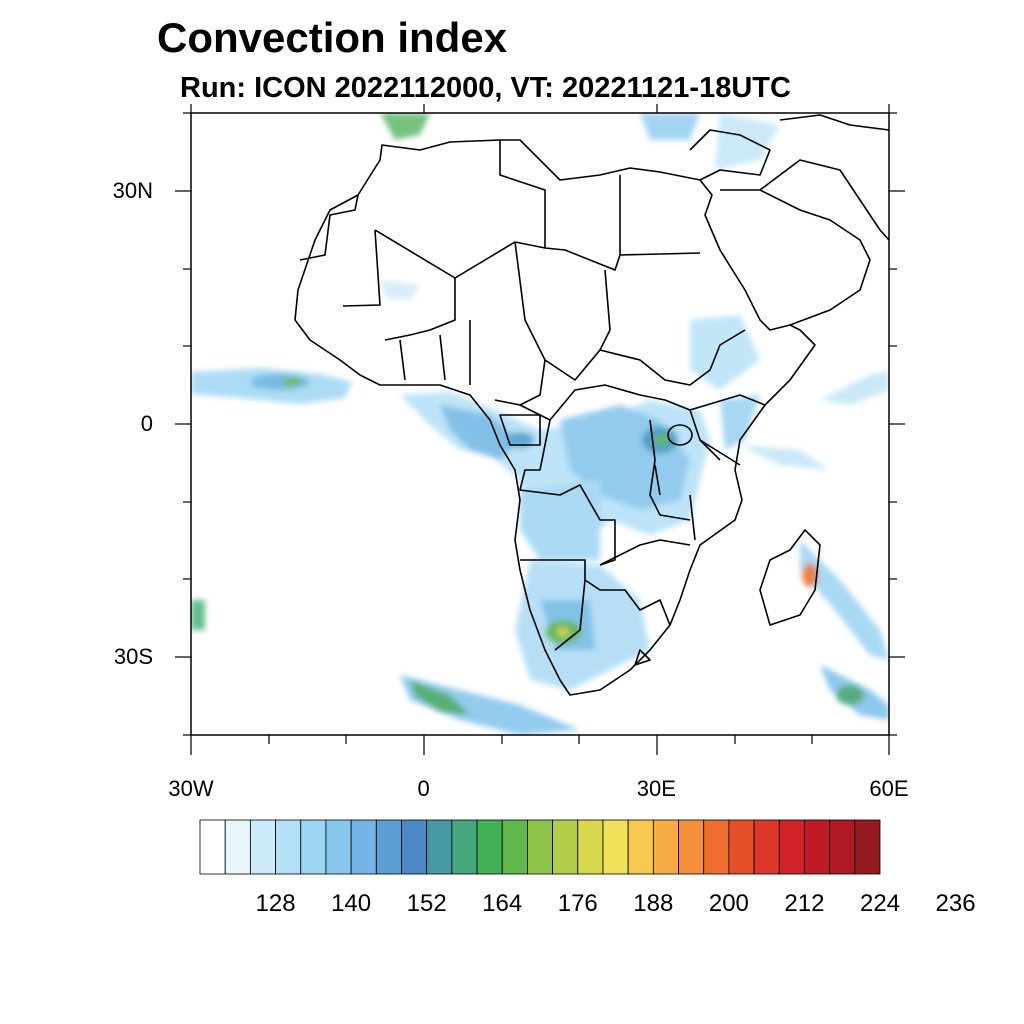 The width and height of the screenshot is (1024, 1024). I want to click on colorbar-label: 236, so click(955, 903).